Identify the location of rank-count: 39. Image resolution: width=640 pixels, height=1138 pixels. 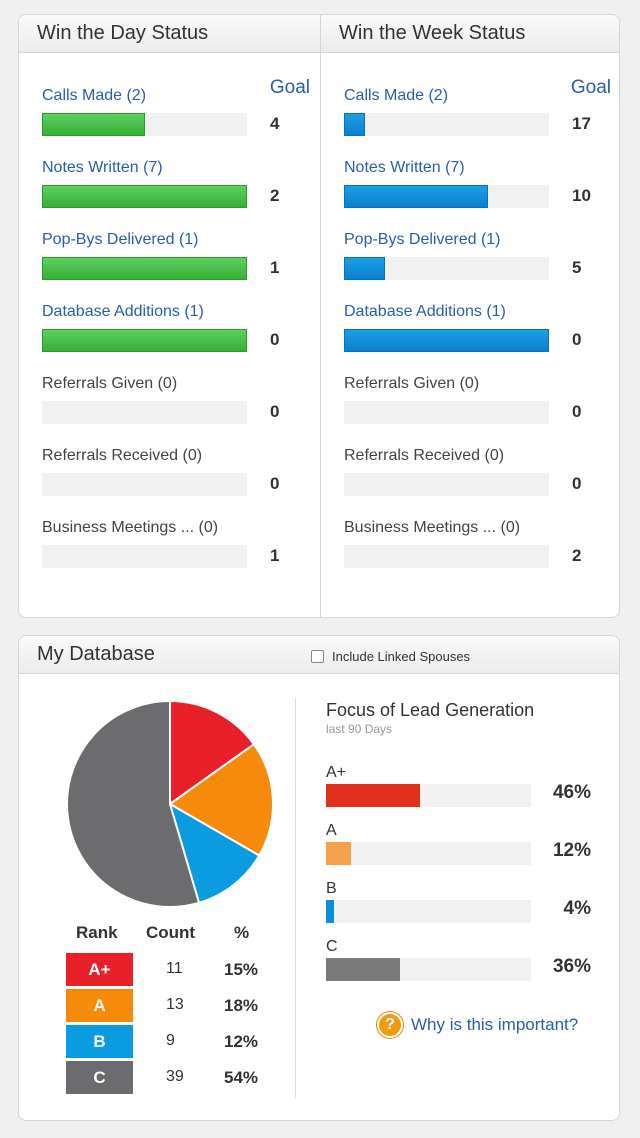
(175, 1076).